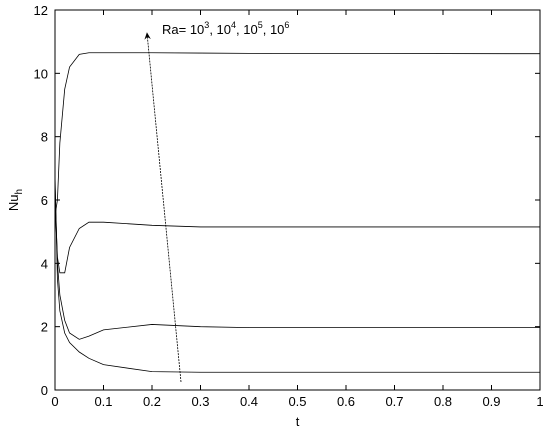 The width and height of the screenshot is (550, 433). I want to click on y-tick-label: 6, so click(44, 200).